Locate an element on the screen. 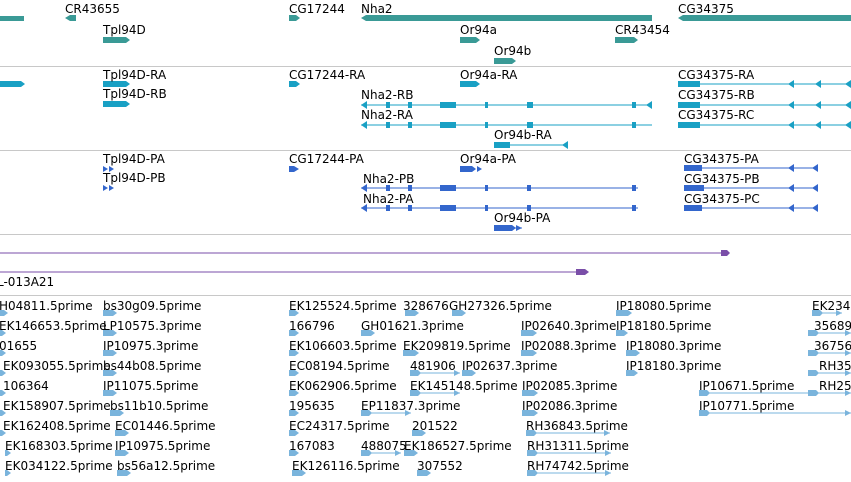  est-label: IP18180.5prime is located at coordinates (664, 326).